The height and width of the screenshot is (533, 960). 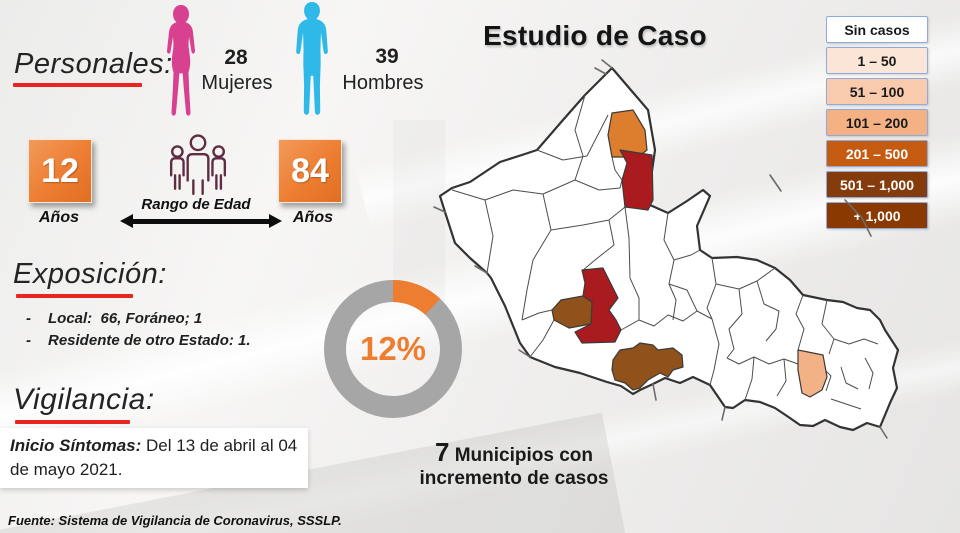 What do you see at coordinates (383, 83) in the screenshot?
I see `male-label: Hombres` at bounding box center [383, 83].